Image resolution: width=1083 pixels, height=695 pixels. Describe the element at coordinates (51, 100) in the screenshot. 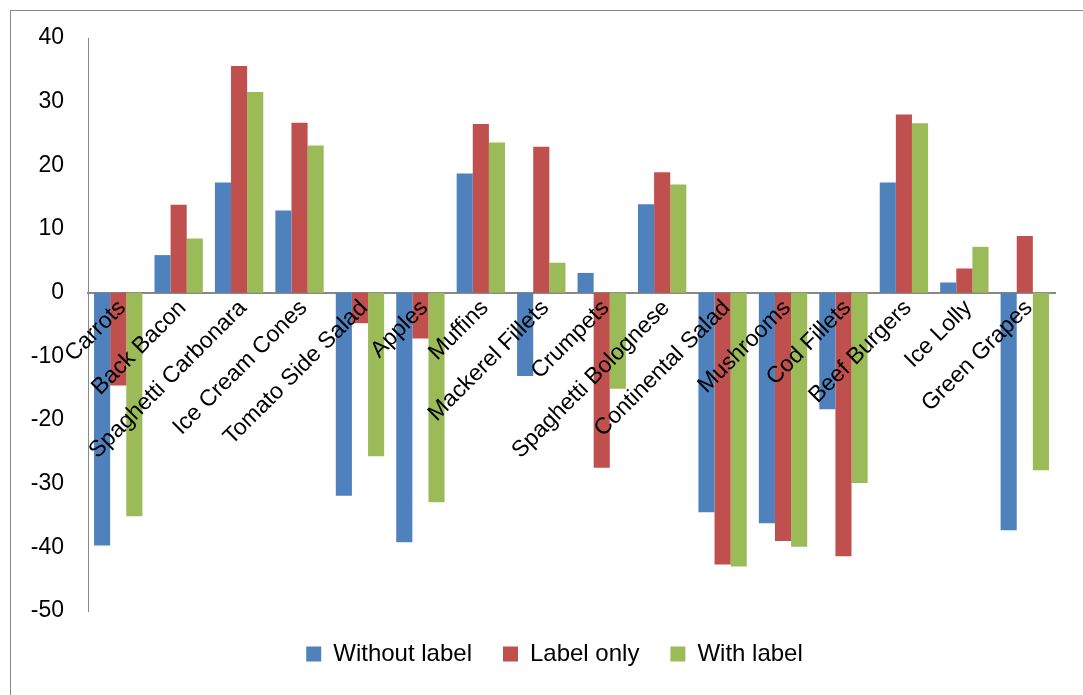

I see `y-tick-label: 30` at that location.